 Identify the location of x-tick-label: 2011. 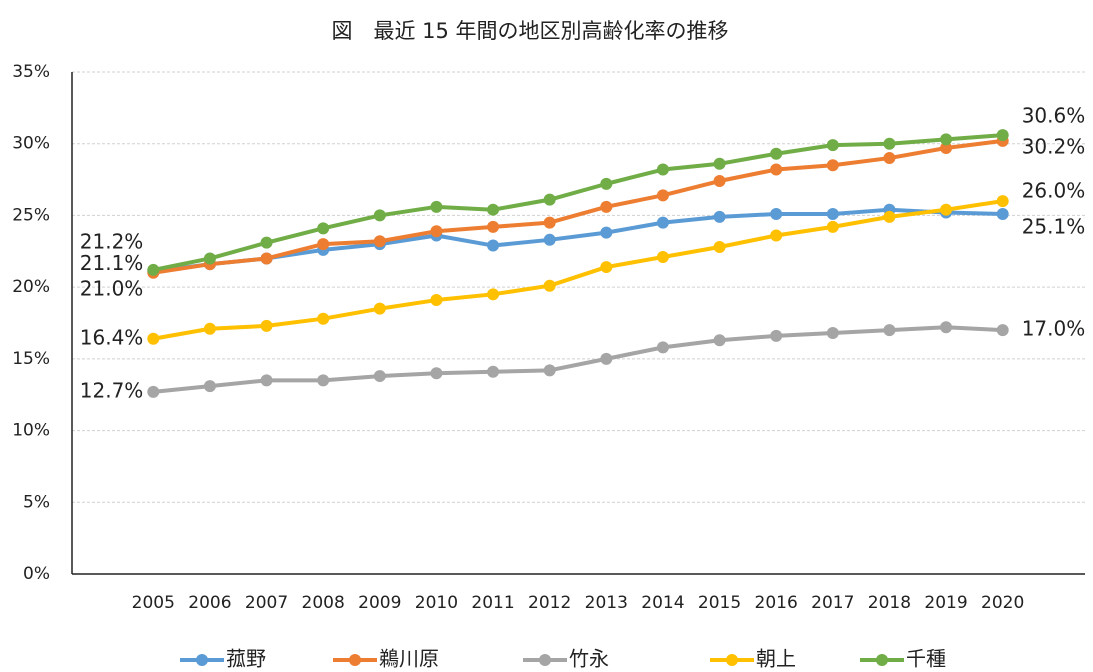
(492, 603).